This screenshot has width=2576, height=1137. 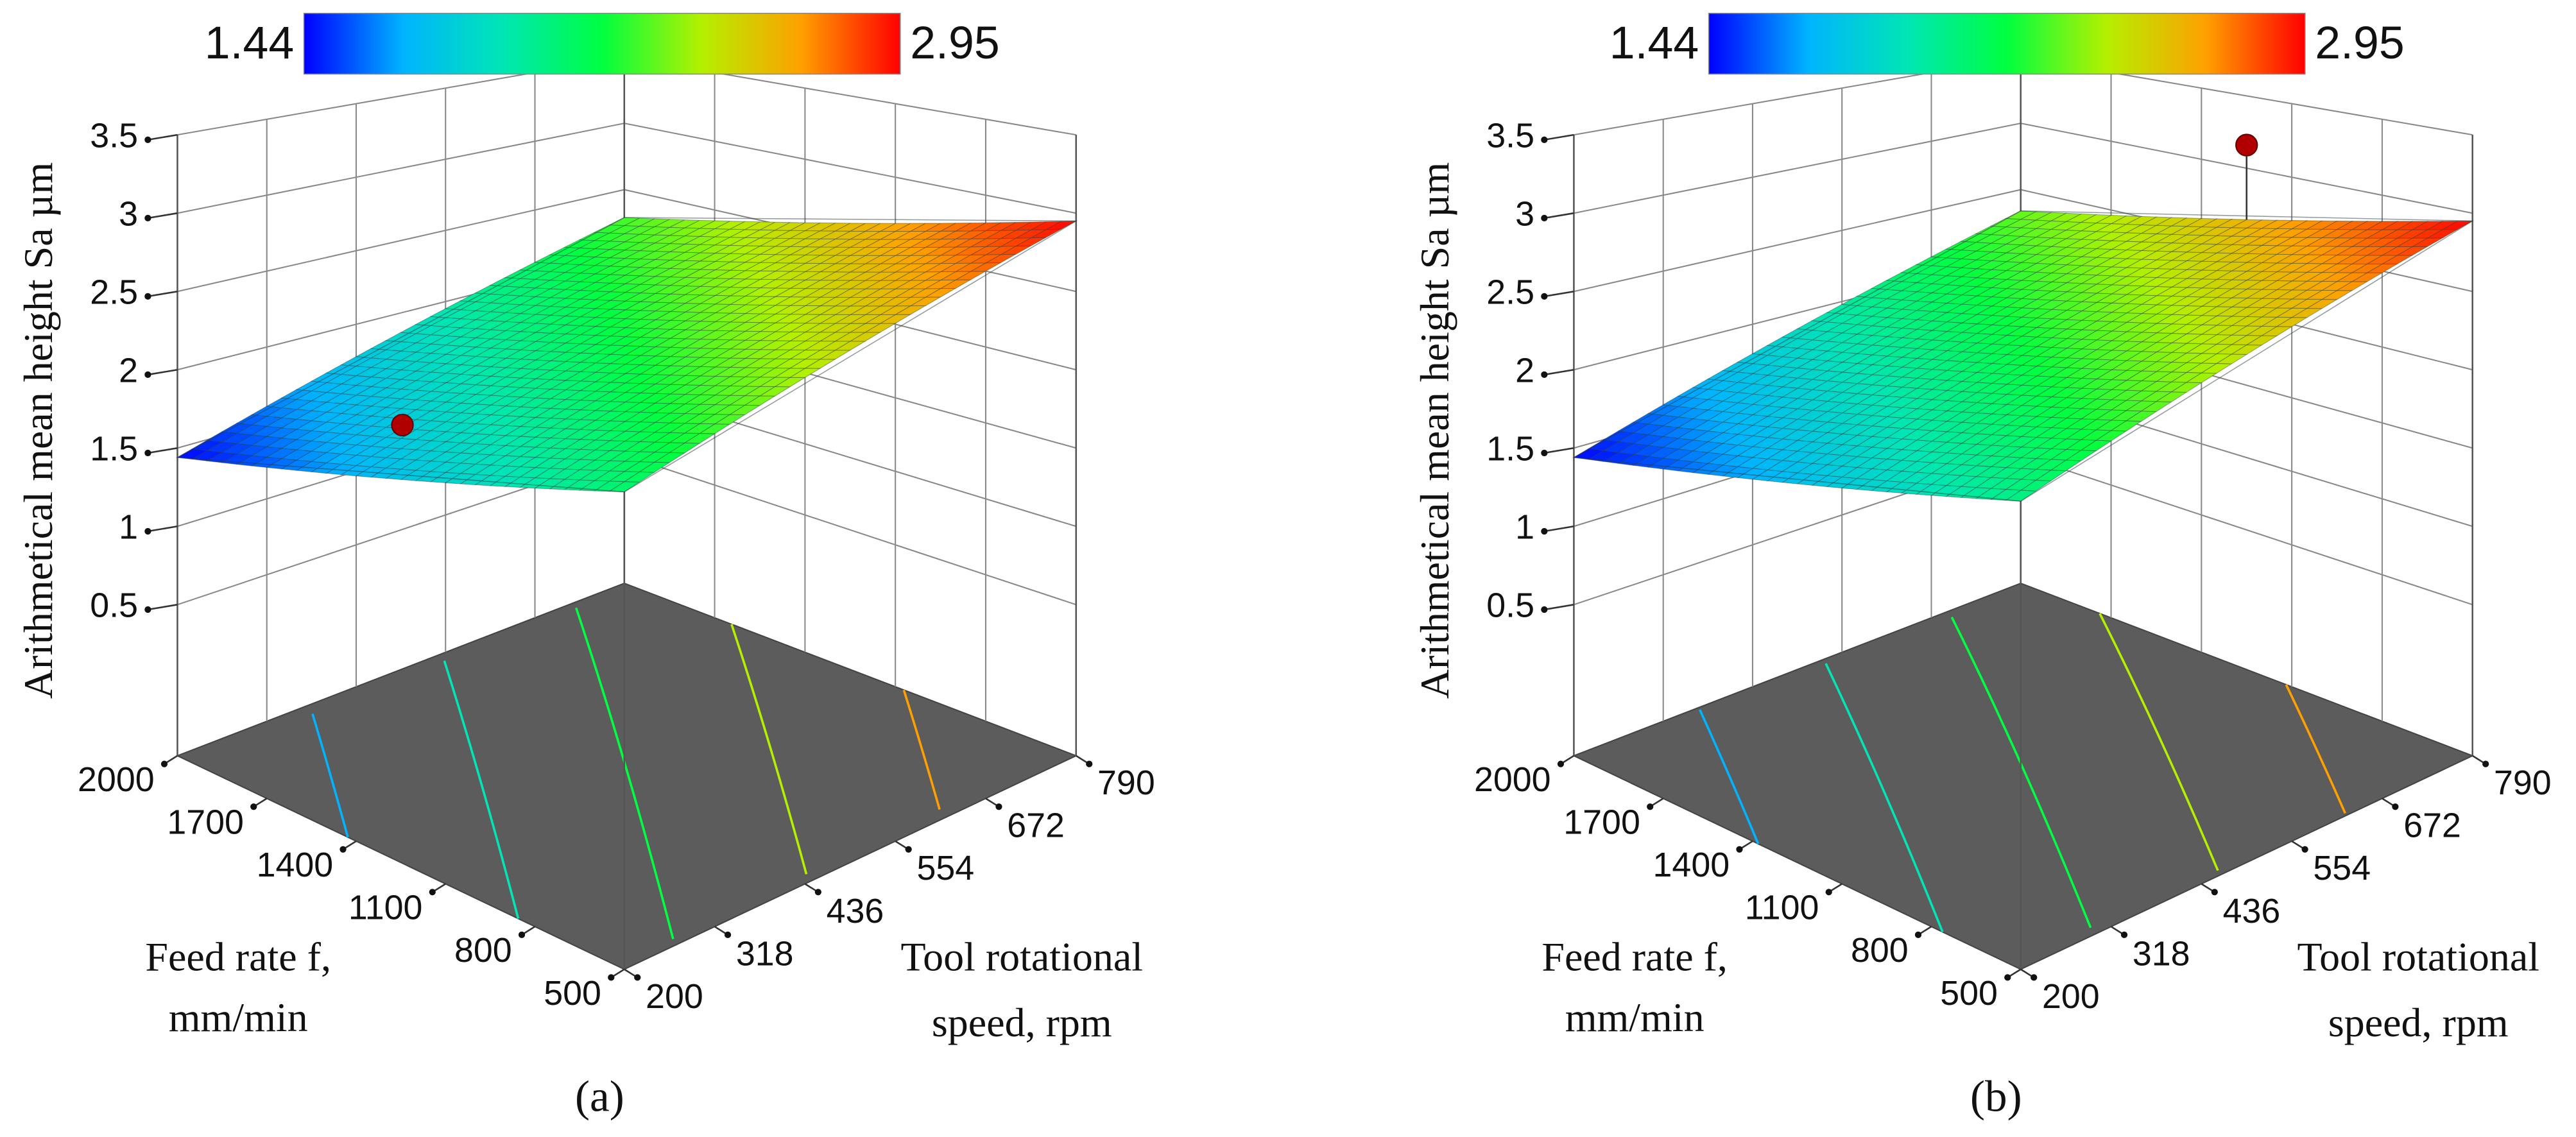 I want to click on design-point, so click(x=402, y=425).